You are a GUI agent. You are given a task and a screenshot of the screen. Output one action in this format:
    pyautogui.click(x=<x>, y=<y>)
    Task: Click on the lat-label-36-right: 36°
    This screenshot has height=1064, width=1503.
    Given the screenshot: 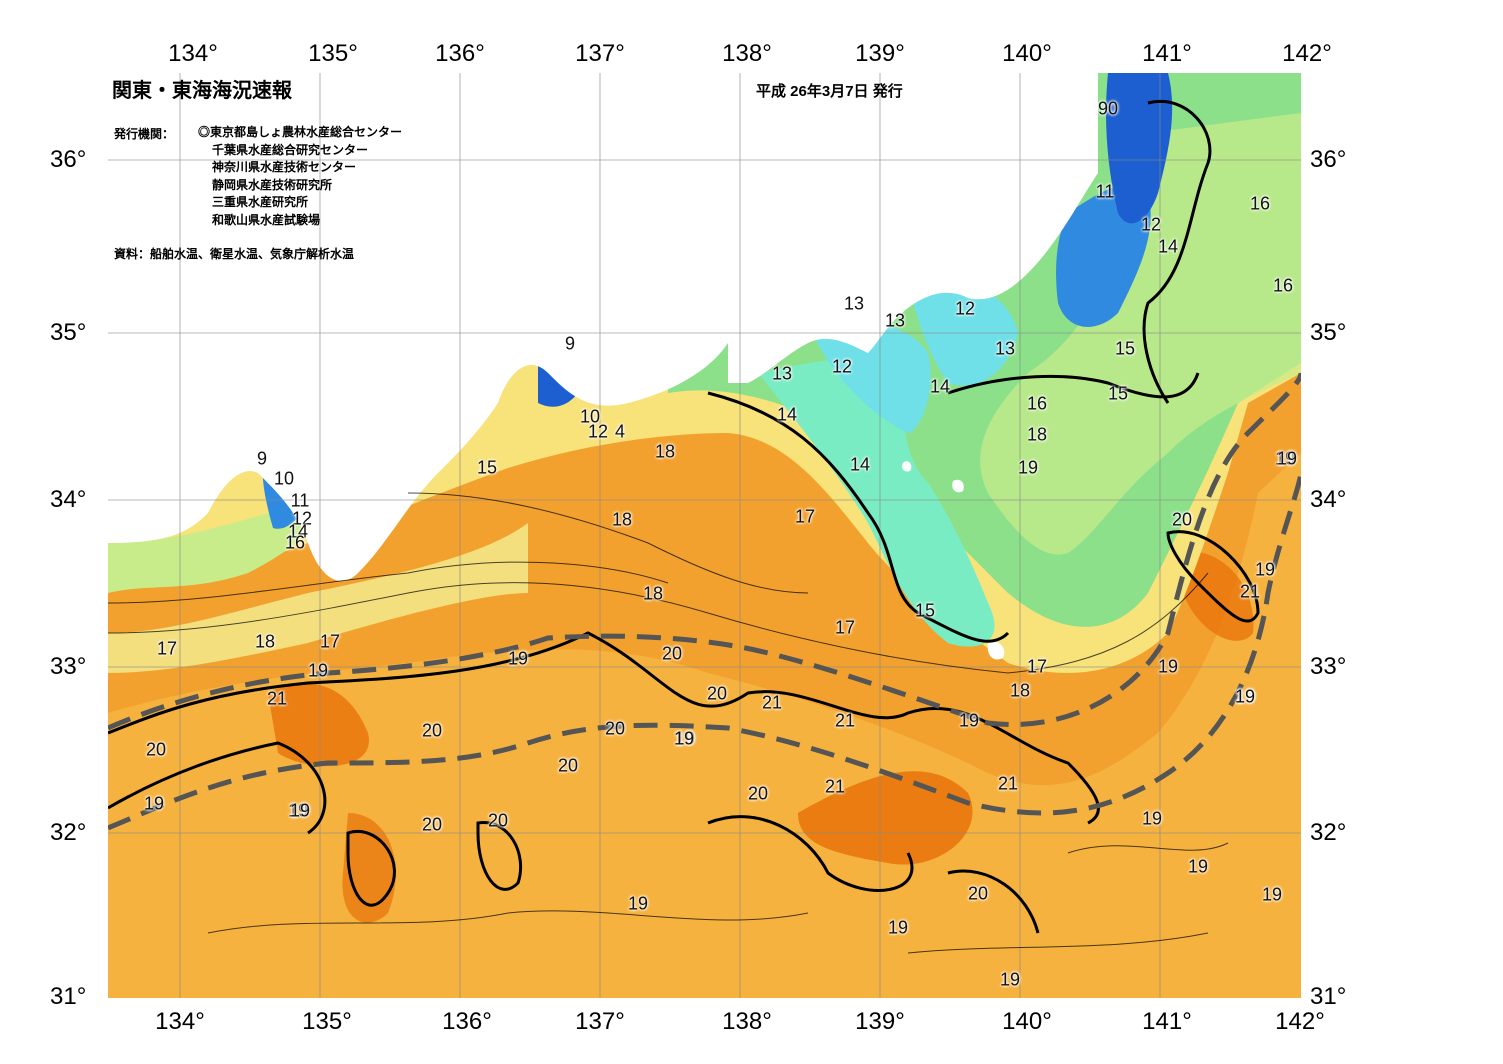 What is the action you would take?
    pyautogui.click(x=1328, y=159)
    